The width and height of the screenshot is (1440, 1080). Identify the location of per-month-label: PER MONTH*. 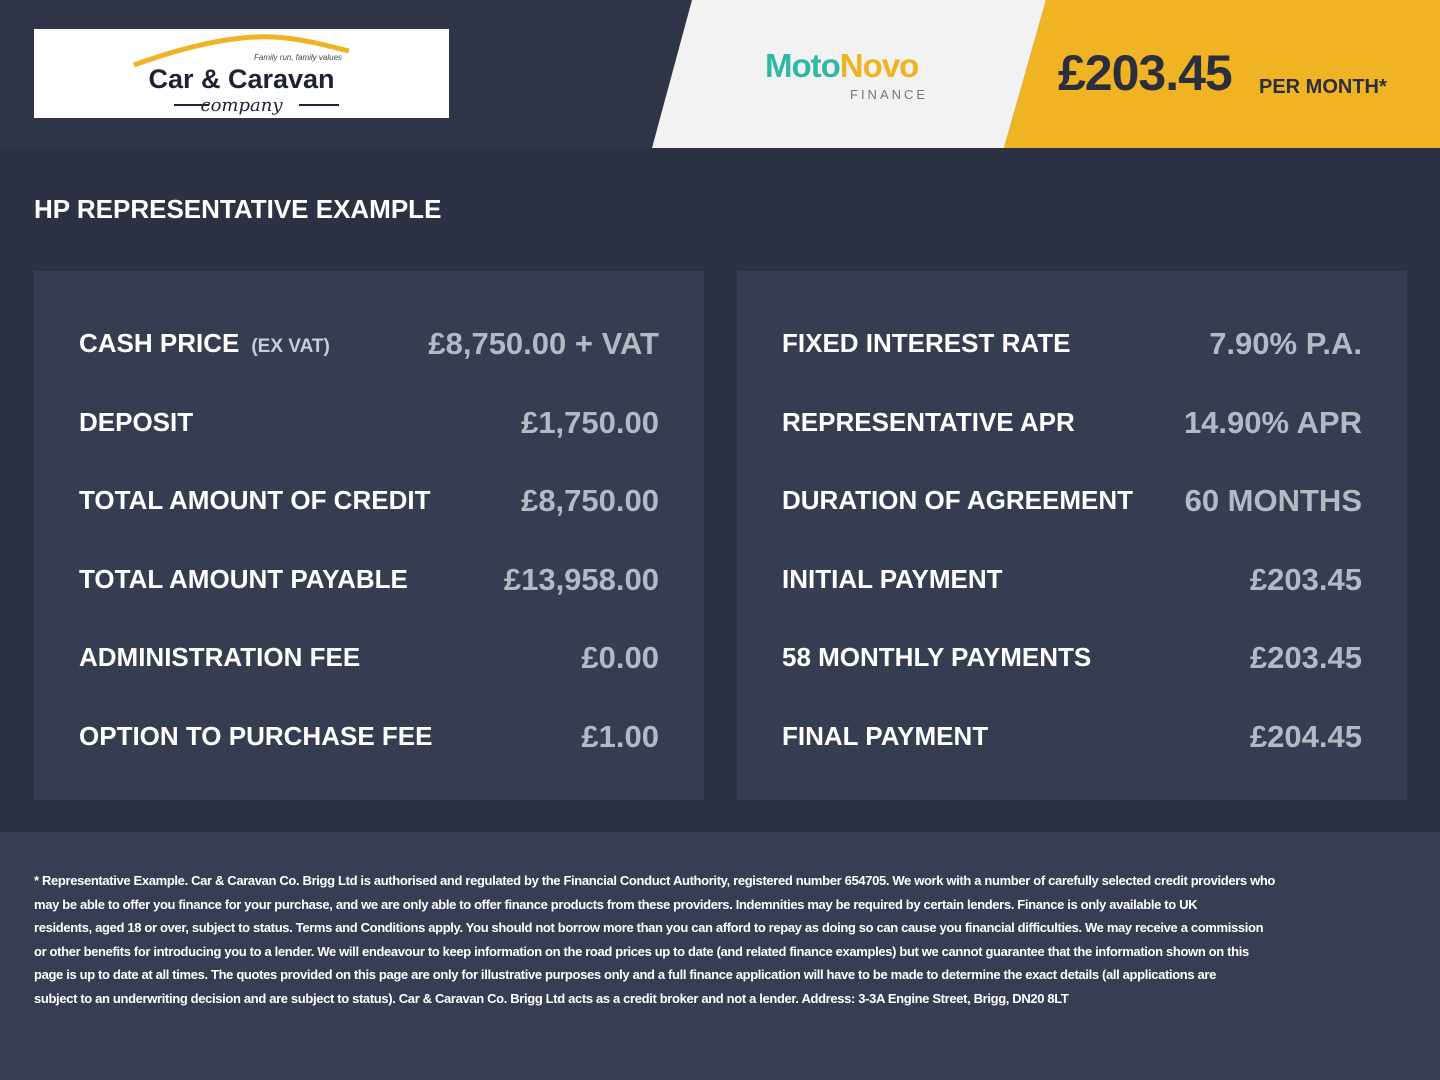
(1323, 87).